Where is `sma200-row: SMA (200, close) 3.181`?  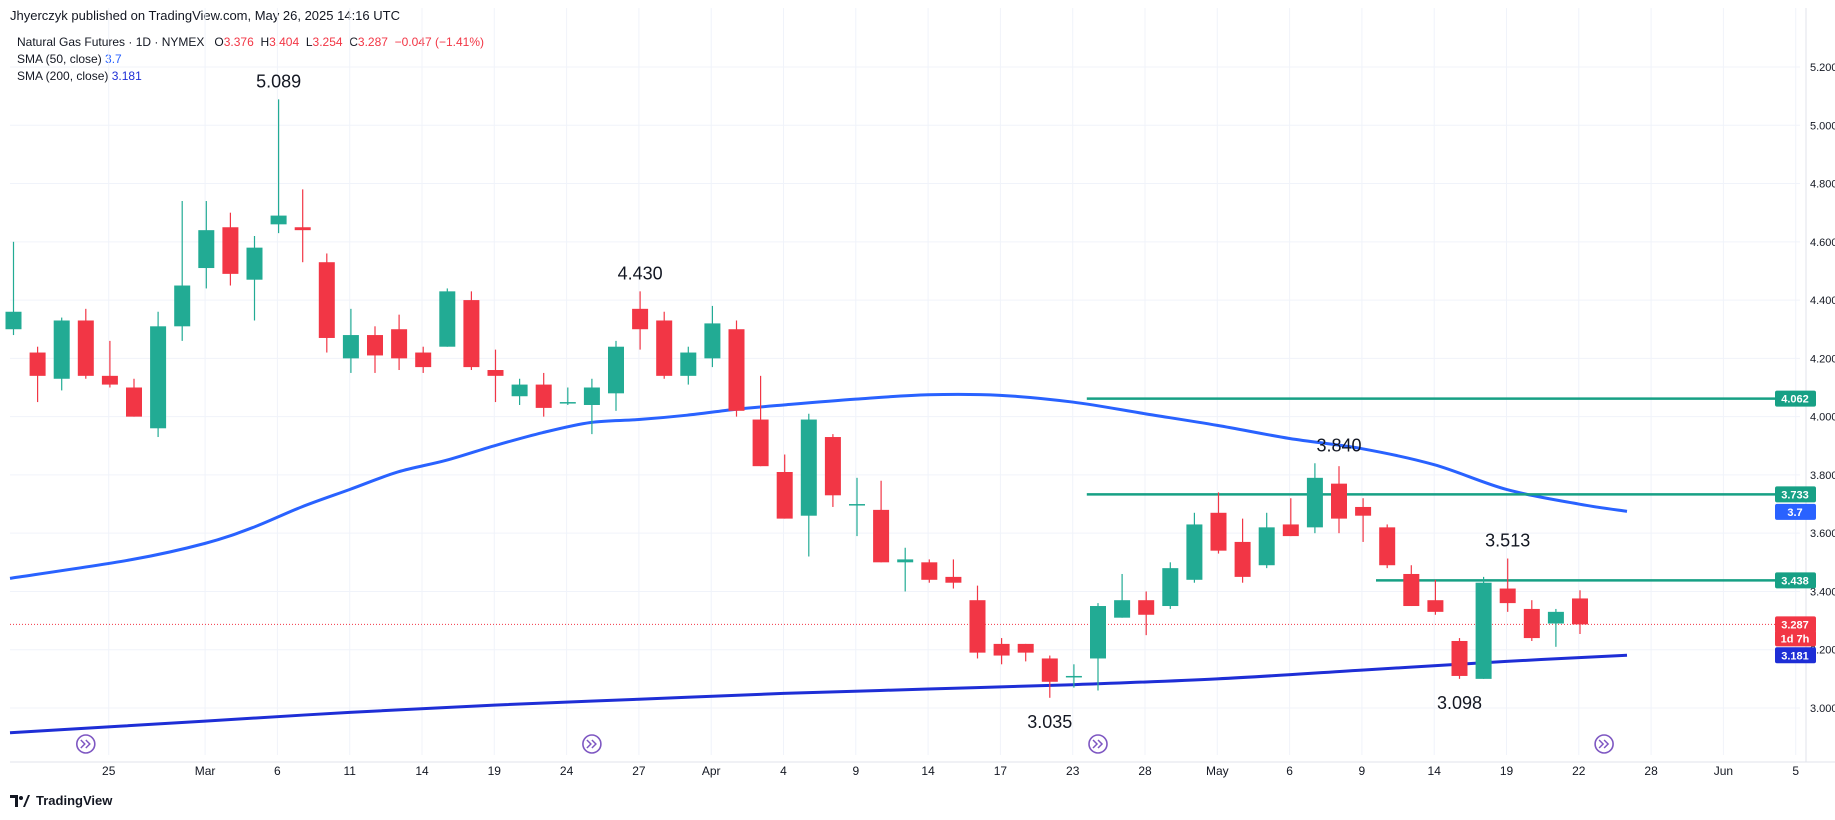
sma200-row: SMA (200, close) 3.181 is located at coordinates (250, 76).